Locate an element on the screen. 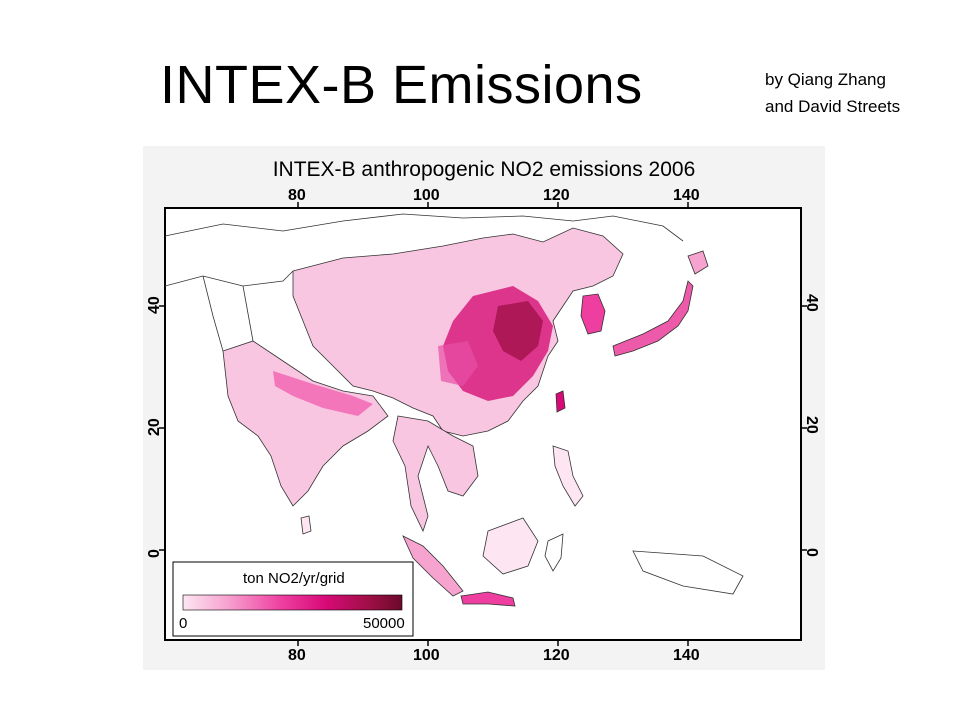 Image resolution: width=960 pixels, height=720 pixels. colorbar-ramp is located at coordinates (292, 602).